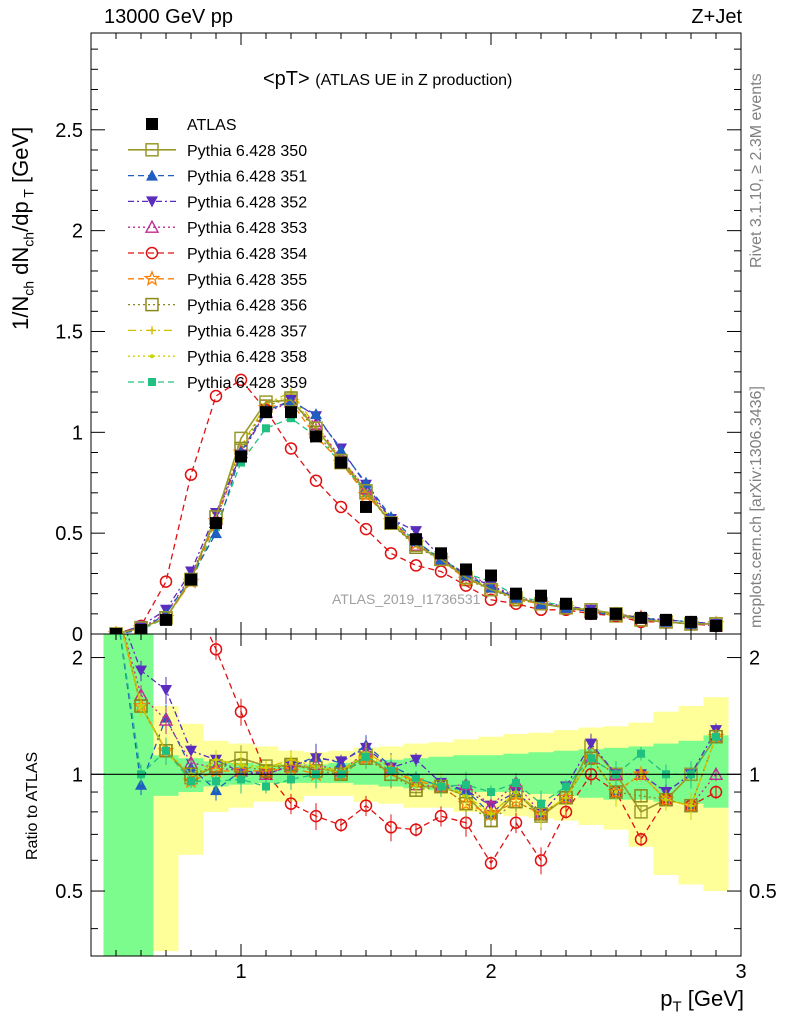 The width and height of the screenshot is (786, 1024). I want to click on legend-entry-atlas: ATLAS, so click(191, 125).